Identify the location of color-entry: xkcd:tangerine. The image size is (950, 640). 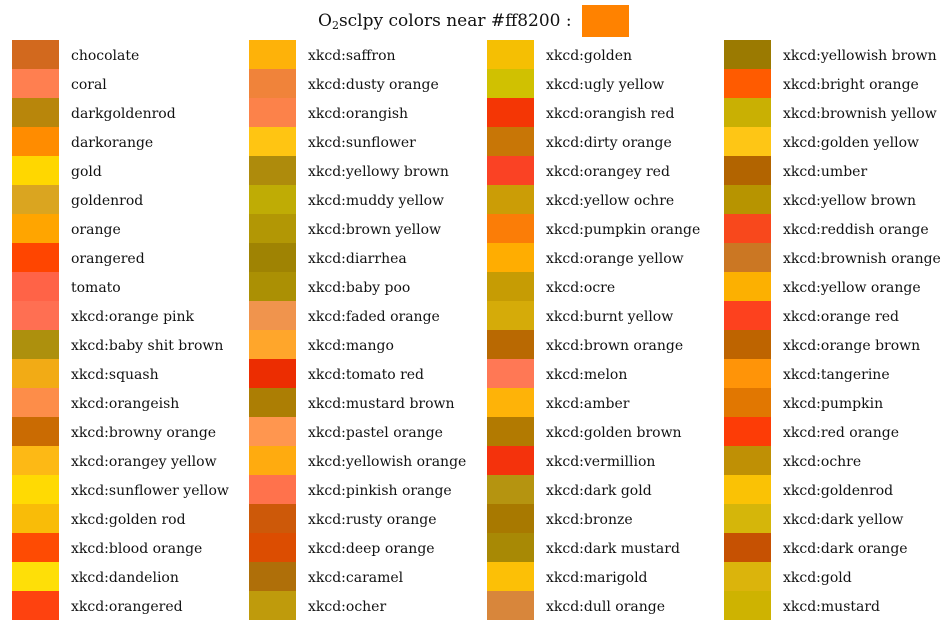
(837, 373).